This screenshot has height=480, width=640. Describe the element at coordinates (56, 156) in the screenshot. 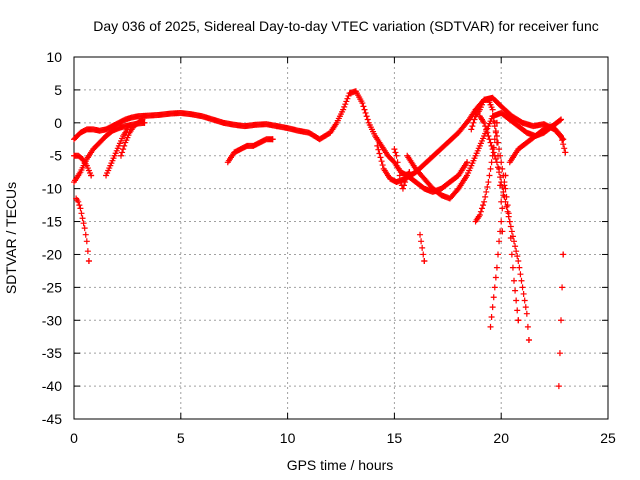

I see `y-tick-label: -5` at that location.